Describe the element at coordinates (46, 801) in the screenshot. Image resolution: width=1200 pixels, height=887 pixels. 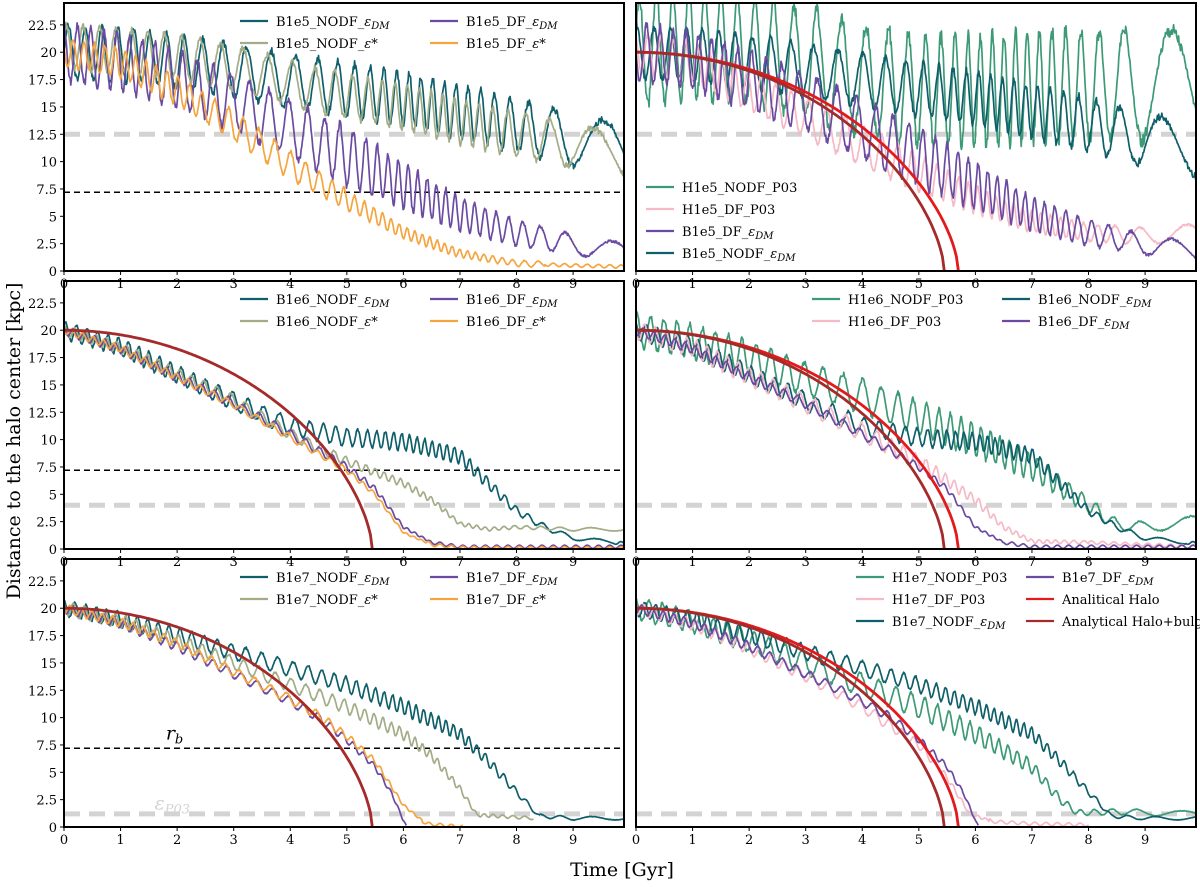
I see `y-tick-label: 2.5` at that location.